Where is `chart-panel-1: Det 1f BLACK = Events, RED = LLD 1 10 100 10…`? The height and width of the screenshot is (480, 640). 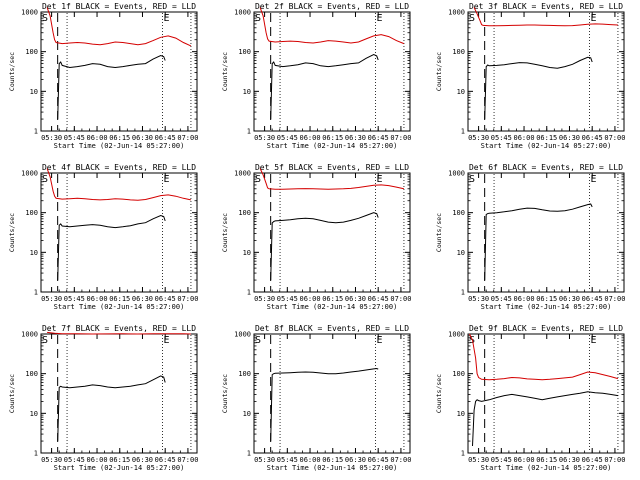
chart-panel-1: Det 1f BLACK = Events, RED = LLD 1 10 100 10… is located at coordinates (103, 76).